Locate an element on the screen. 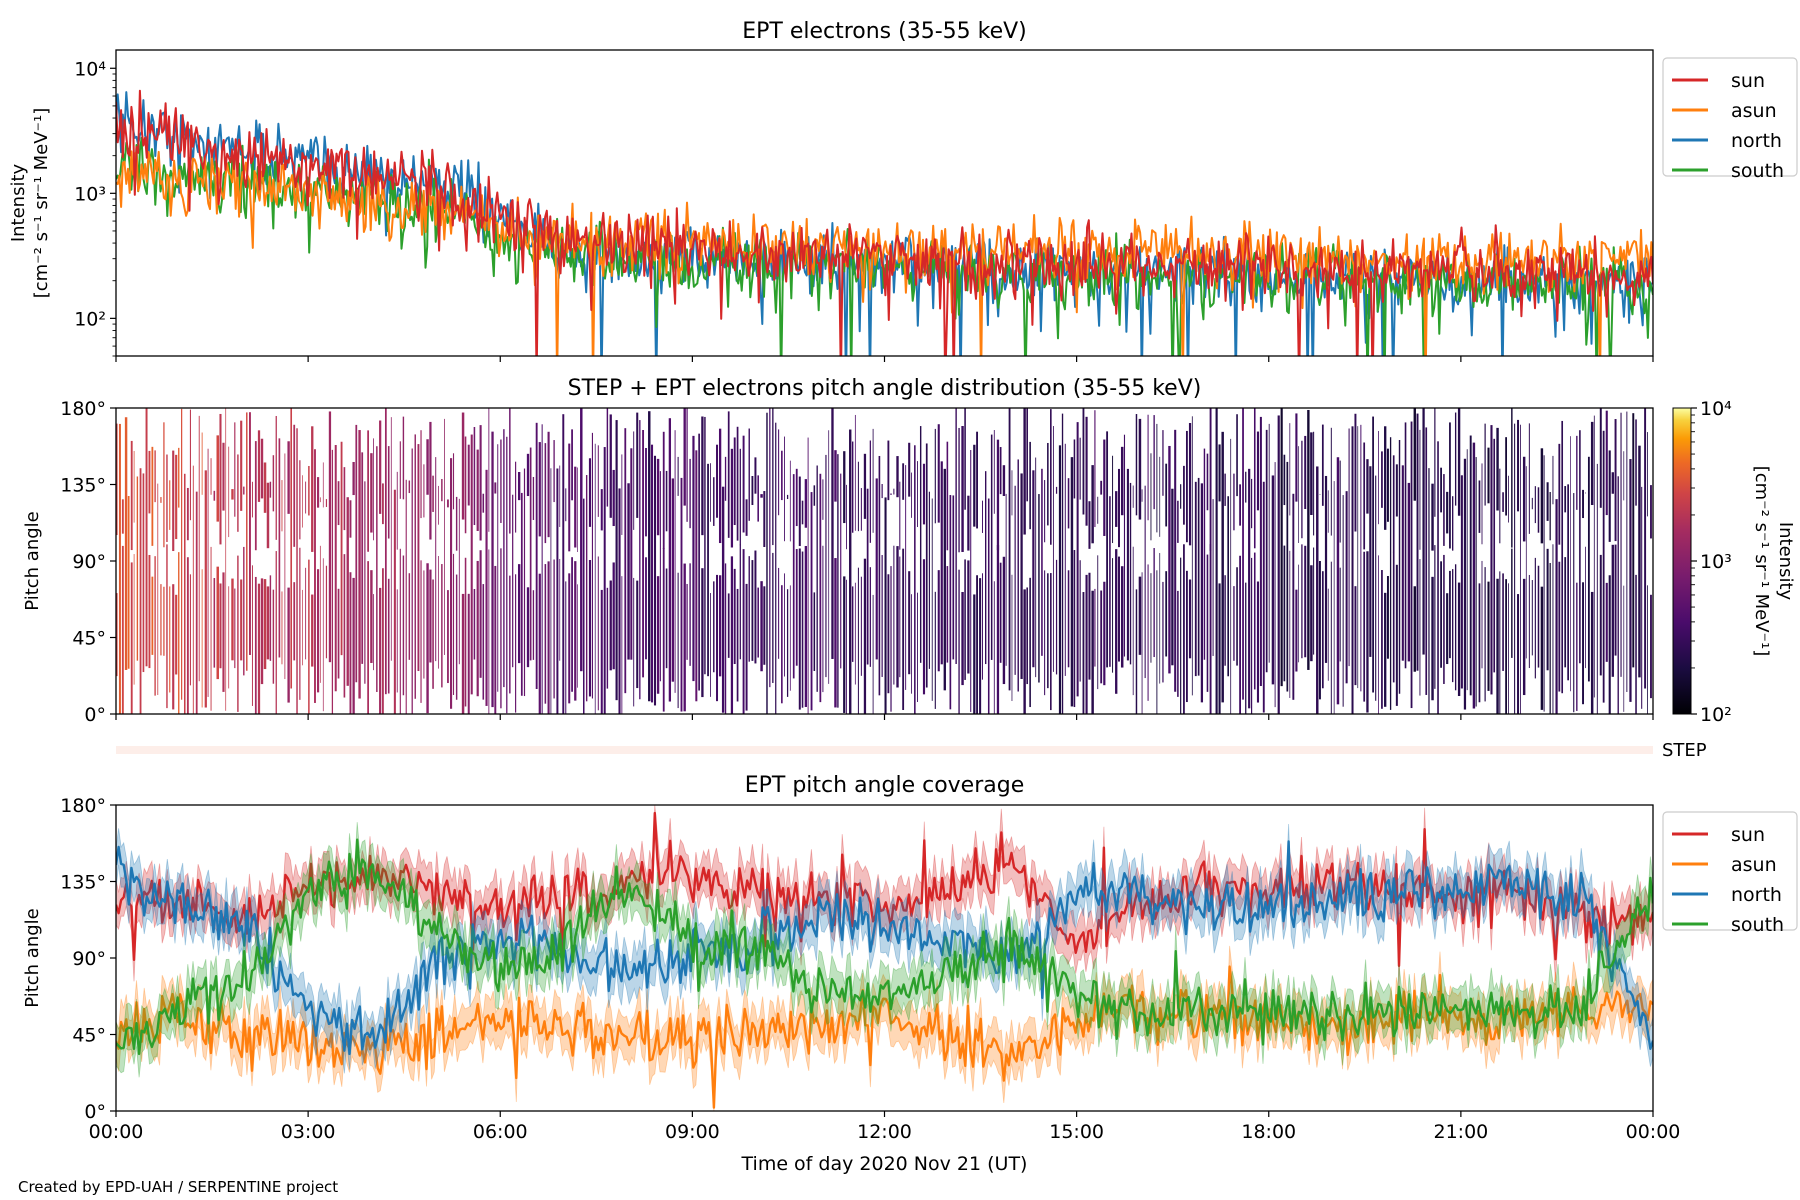 The height and width of the screenshot is (1200, 1800). step-bar is located at coordinates (884, 750).